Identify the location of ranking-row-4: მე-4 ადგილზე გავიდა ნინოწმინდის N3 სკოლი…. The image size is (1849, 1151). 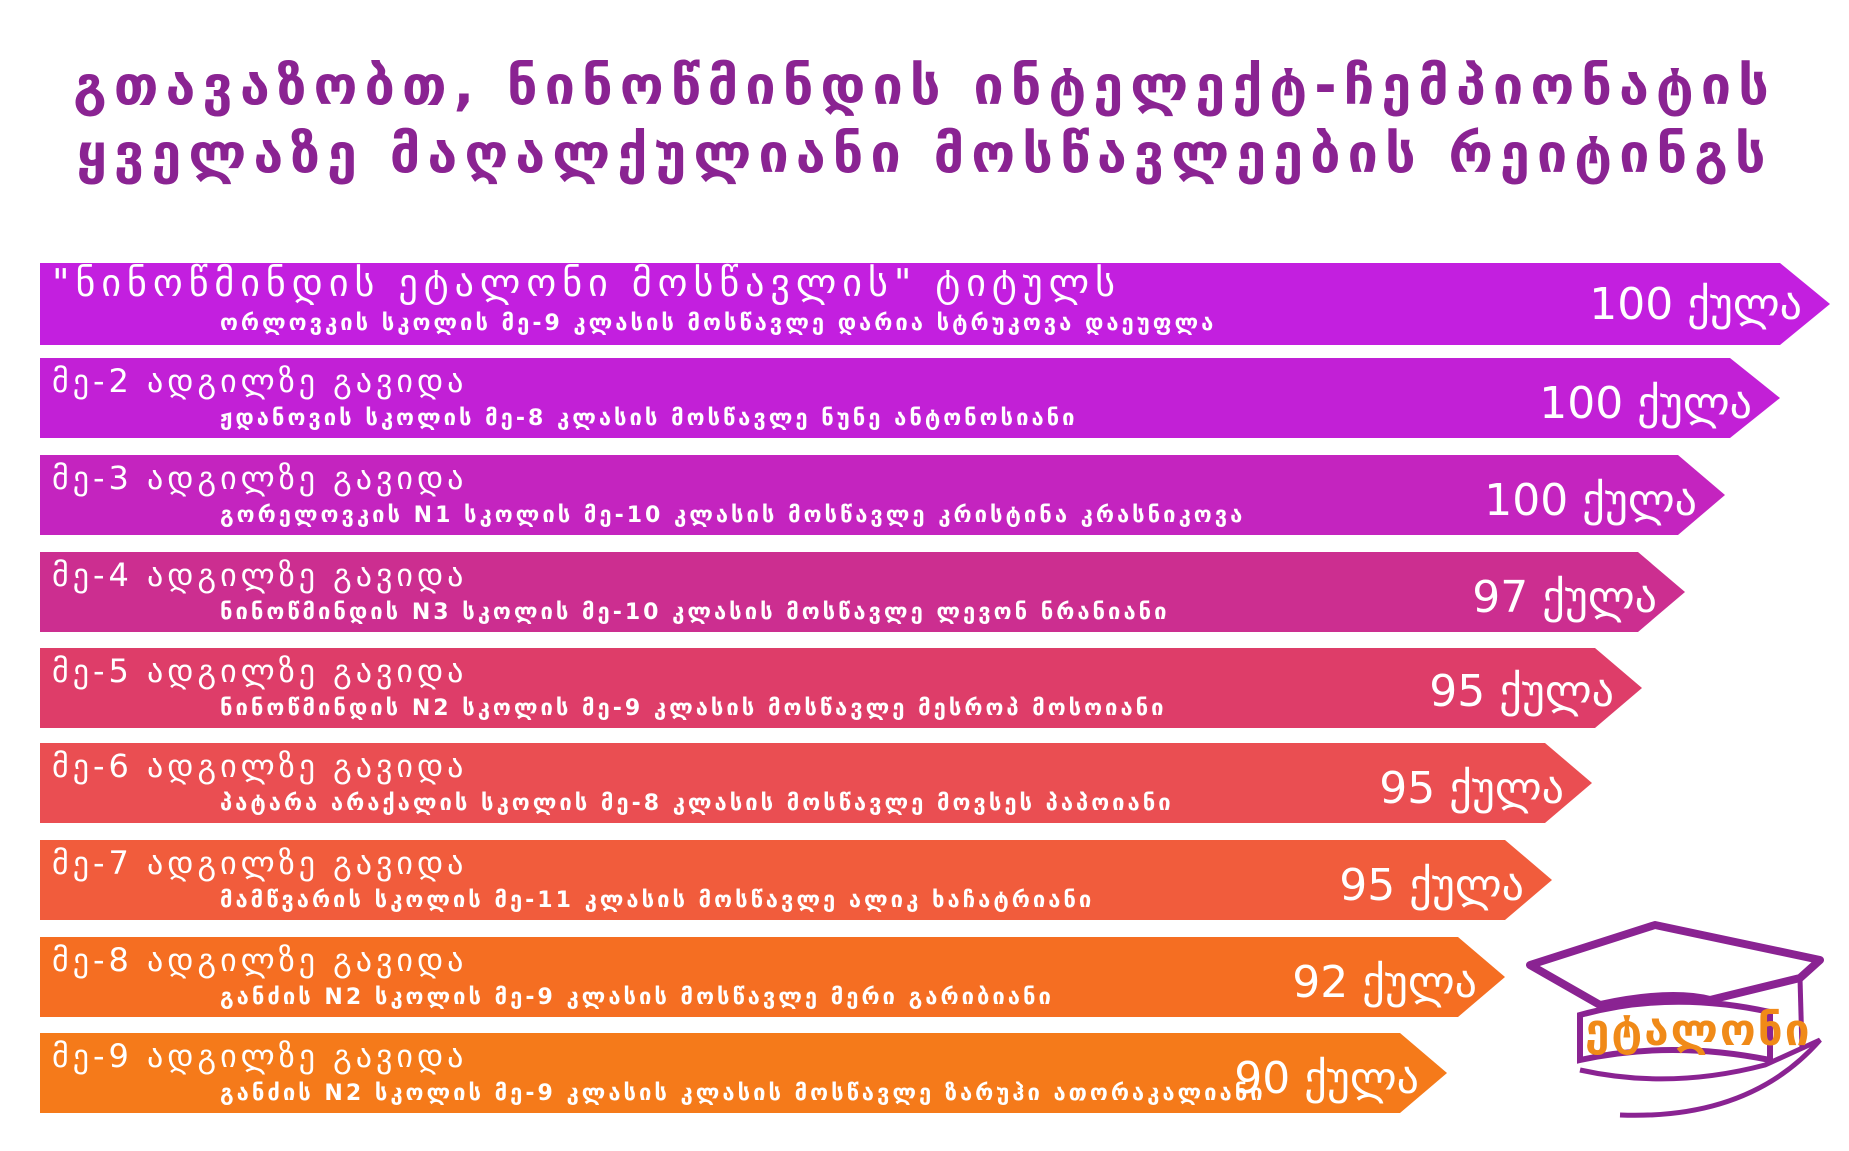
(867, 592).